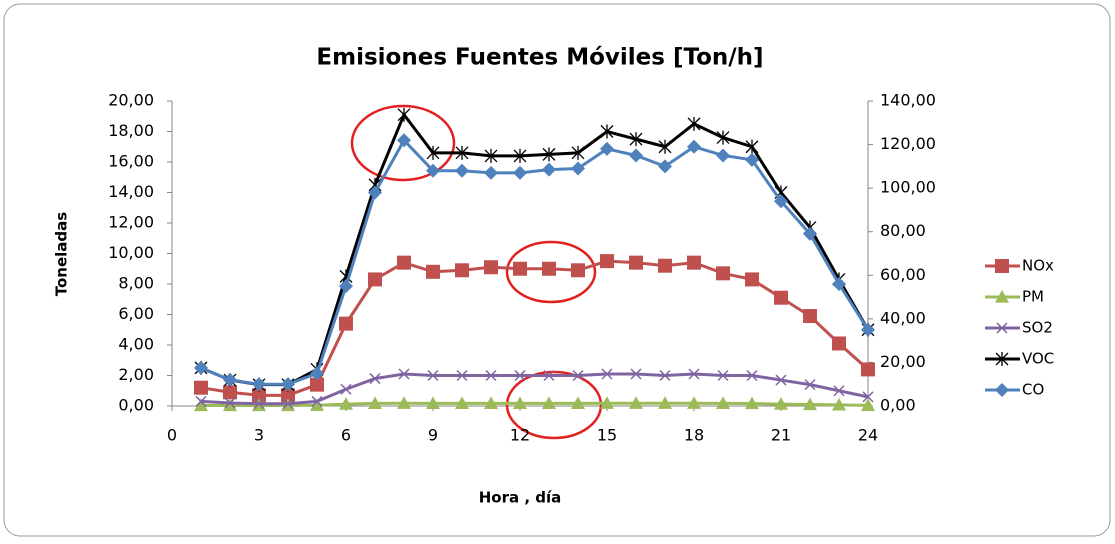 Image resolution: width=1115 pixels, height=544 pixels. I want to click on x-axis-title: Hora , día, so click(520, 498).